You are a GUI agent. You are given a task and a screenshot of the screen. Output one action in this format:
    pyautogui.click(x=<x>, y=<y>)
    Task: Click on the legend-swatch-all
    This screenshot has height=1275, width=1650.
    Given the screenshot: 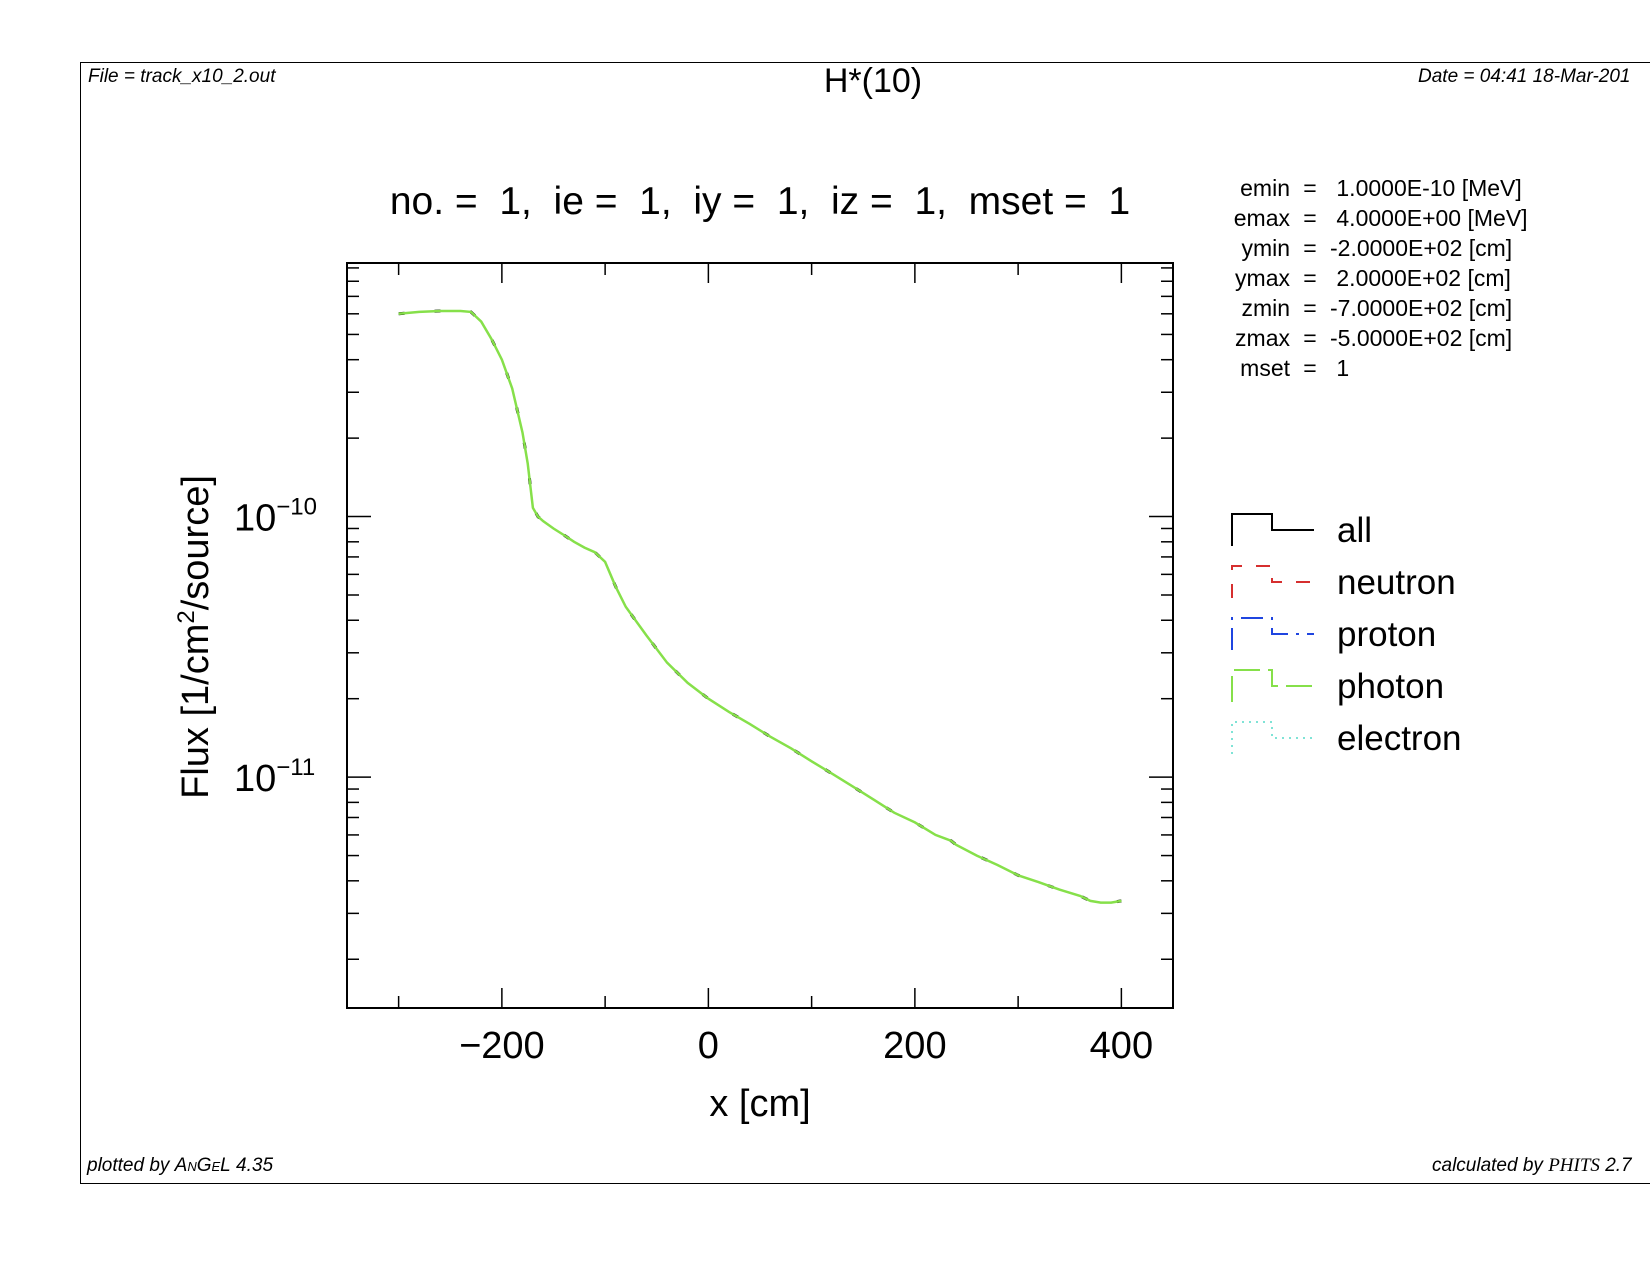 What is the action you would take?
    pyautogui.click(x=1272, y=529)
    